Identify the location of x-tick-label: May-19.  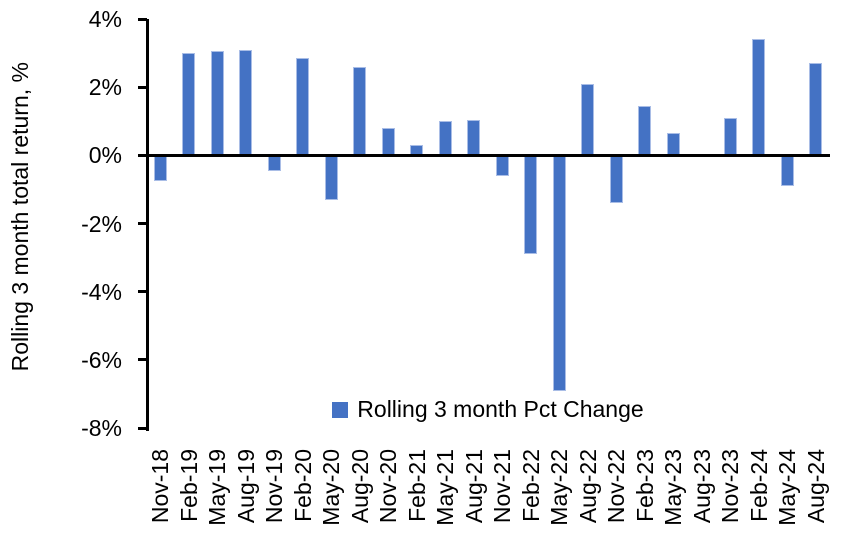
(217, 487).